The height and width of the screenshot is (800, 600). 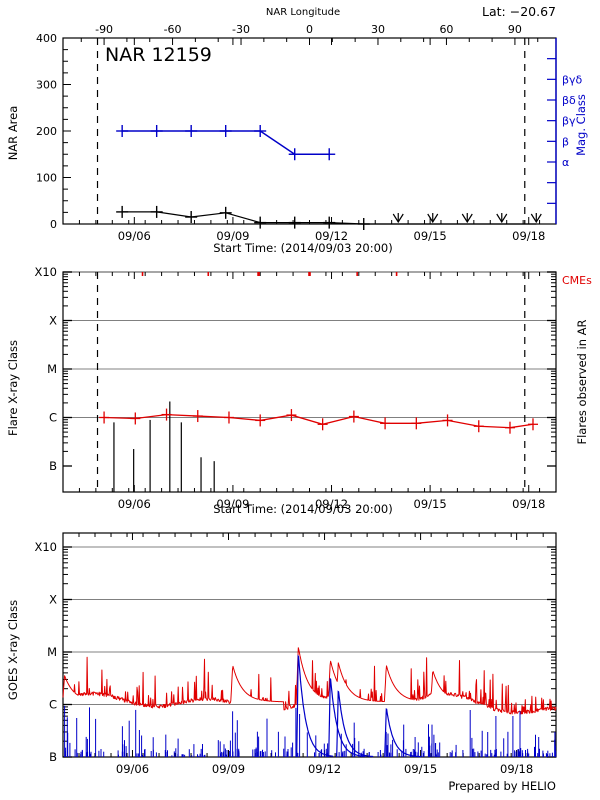 I want to click on panel1-x-tick-label: 09/18, so click(x=528, y=236).